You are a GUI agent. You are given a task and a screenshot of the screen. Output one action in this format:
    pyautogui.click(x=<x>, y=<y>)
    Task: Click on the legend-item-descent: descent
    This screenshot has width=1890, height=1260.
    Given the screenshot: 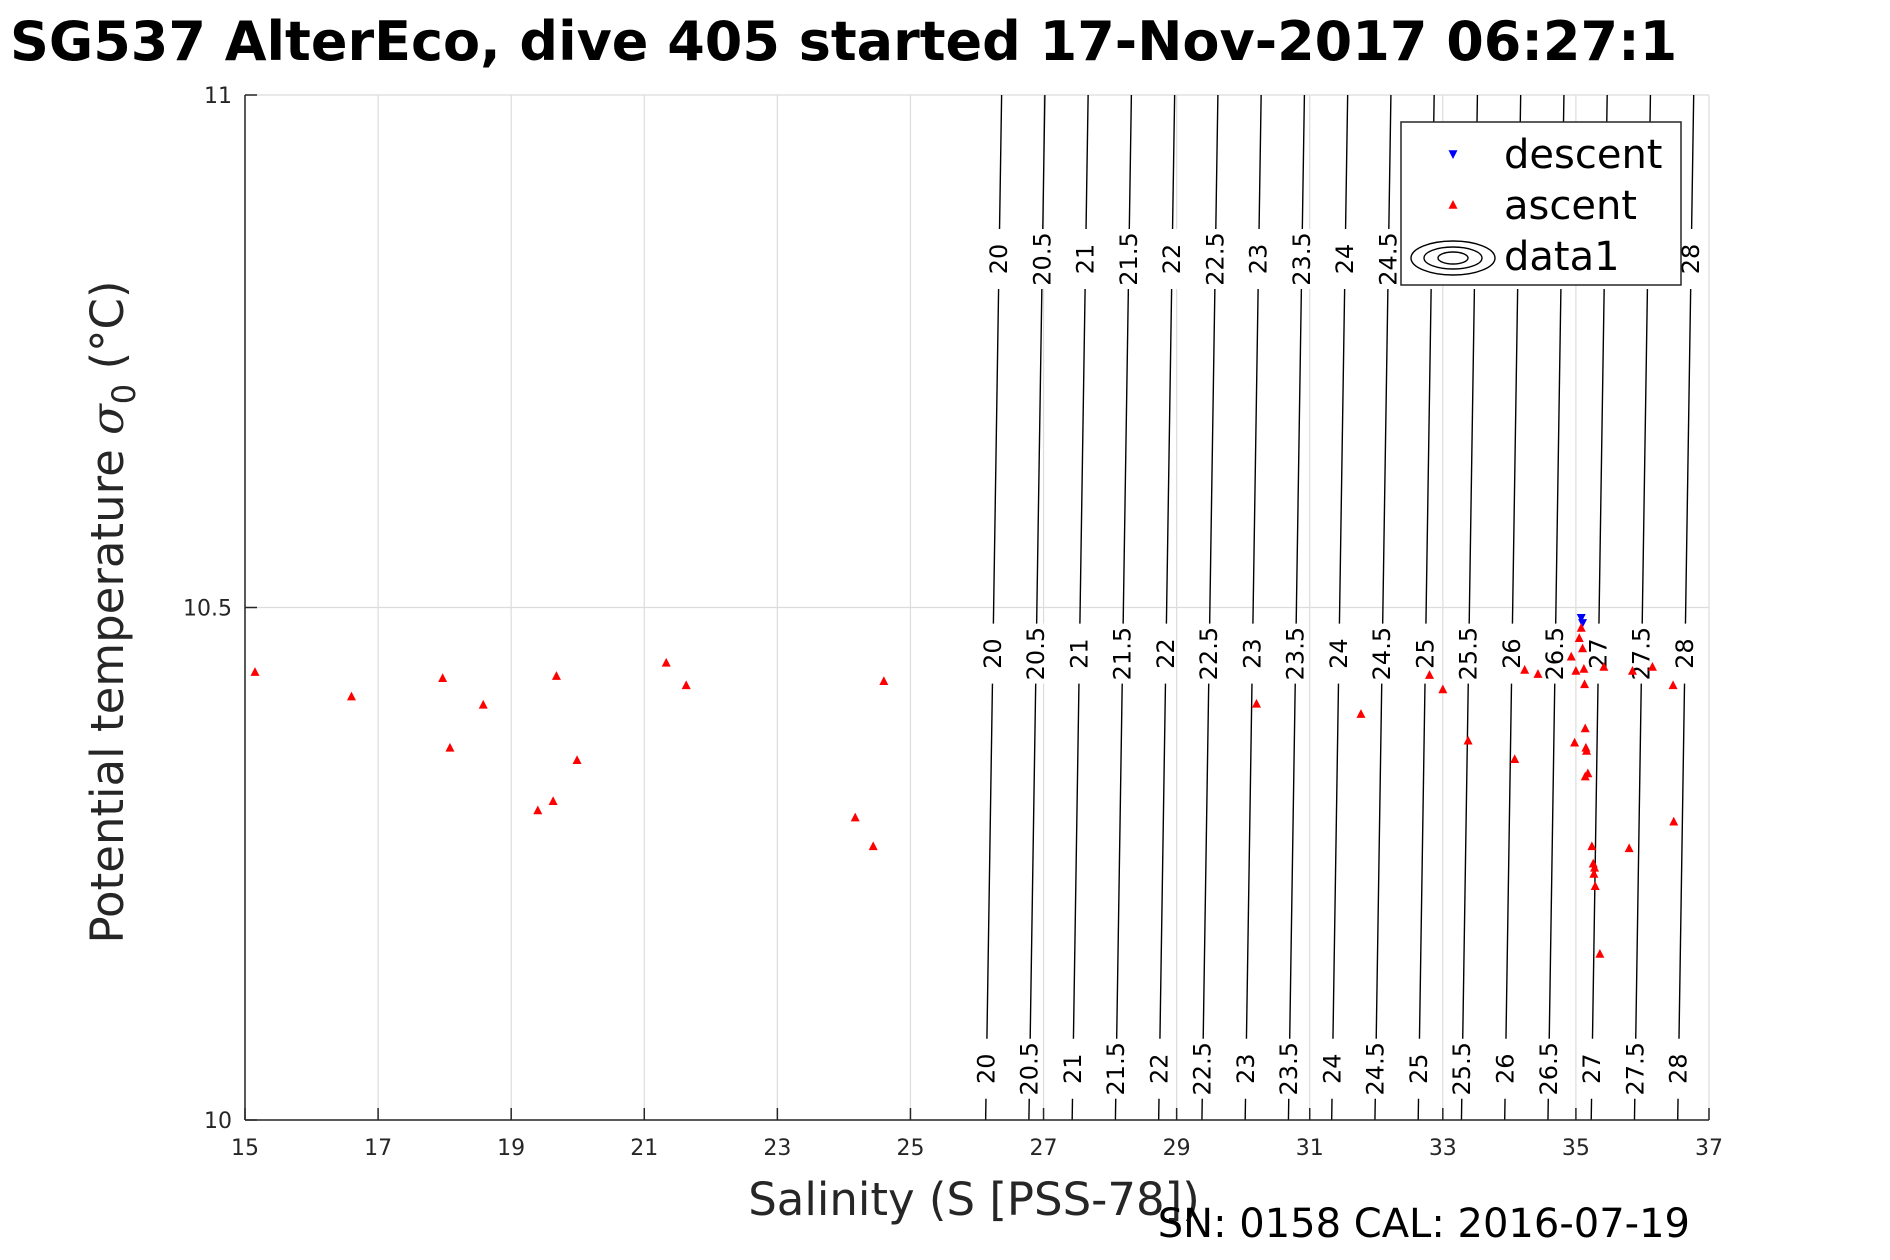 What is the action you would take?
    pyautogui.click(x=1555, y=155)
    